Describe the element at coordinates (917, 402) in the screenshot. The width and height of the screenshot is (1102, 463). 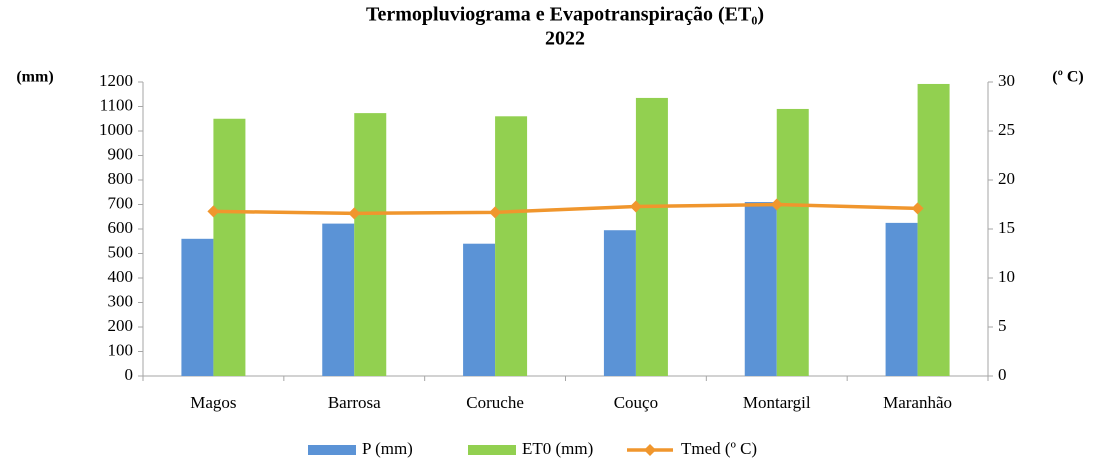
I see `x-tick-label: Maranhão` at that location.